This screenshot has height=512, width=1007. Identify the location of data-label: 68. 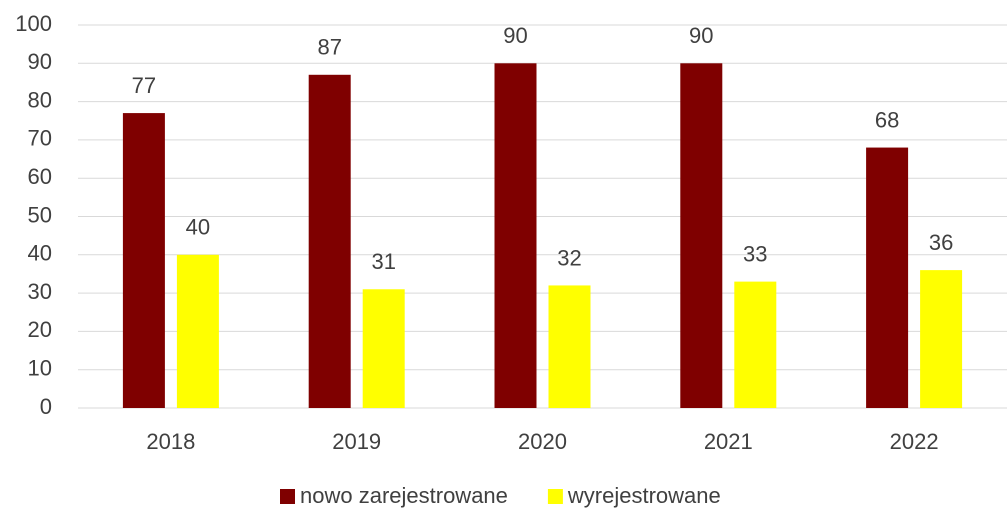
(887, 119).